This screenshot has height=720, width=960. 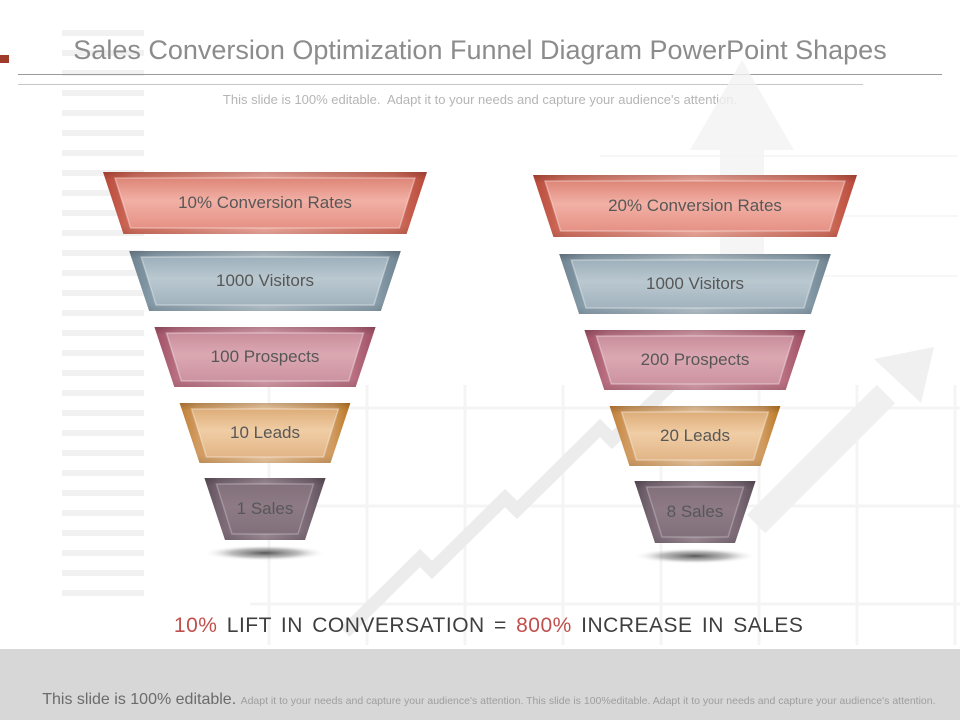 I want to click on right-funnel-segment-leads, so click(x=695, y=436).